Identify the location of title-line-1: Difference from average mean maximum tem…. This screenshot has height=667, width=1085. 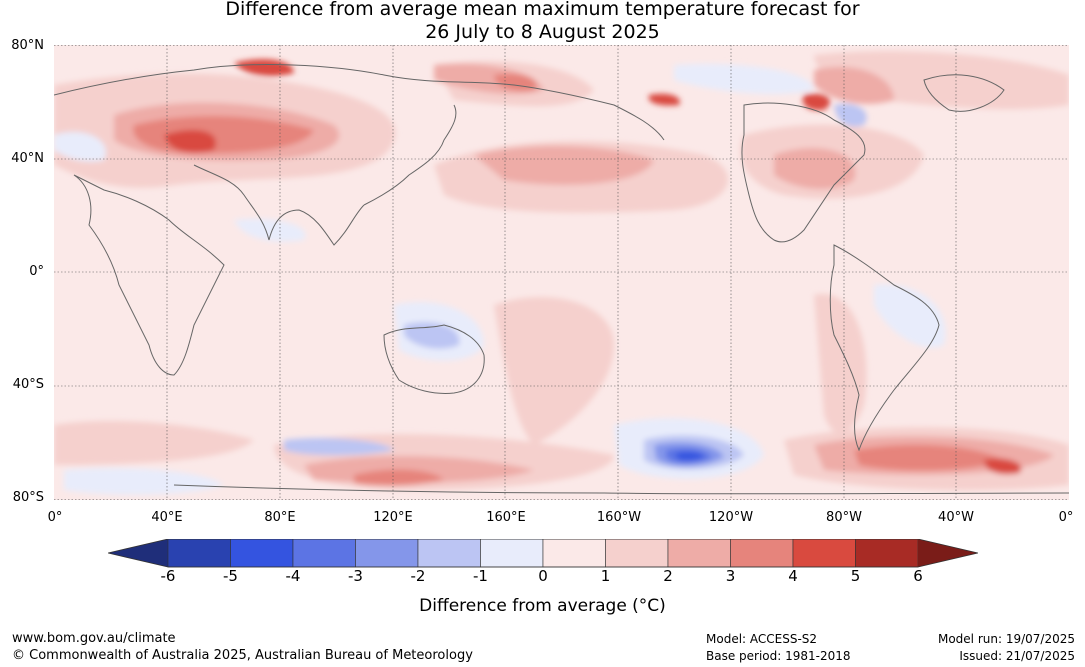
(542, 10).